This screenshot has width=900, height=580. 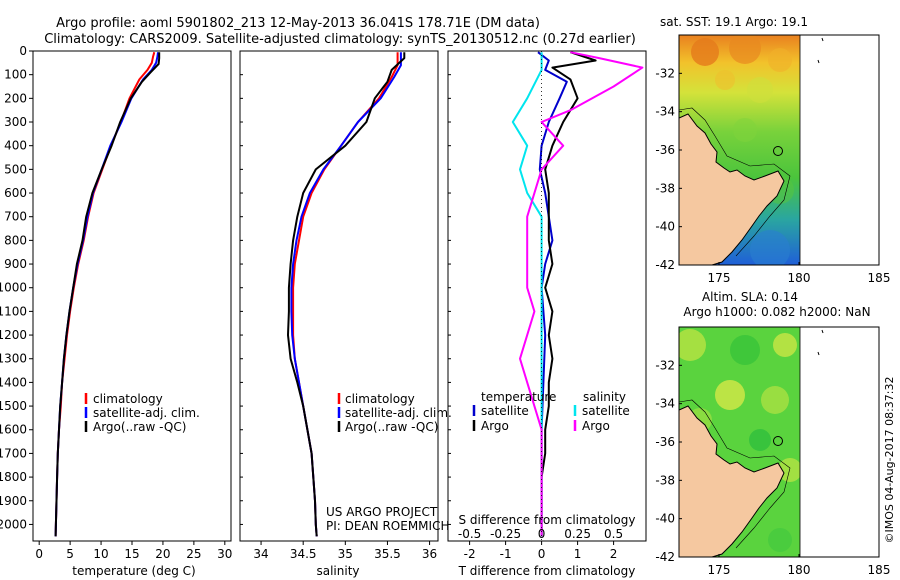 What do you see at coordinates (13, 335) in the screenshot?
I see `depth-tick-label: 1200` at bounding box center [13, 335].